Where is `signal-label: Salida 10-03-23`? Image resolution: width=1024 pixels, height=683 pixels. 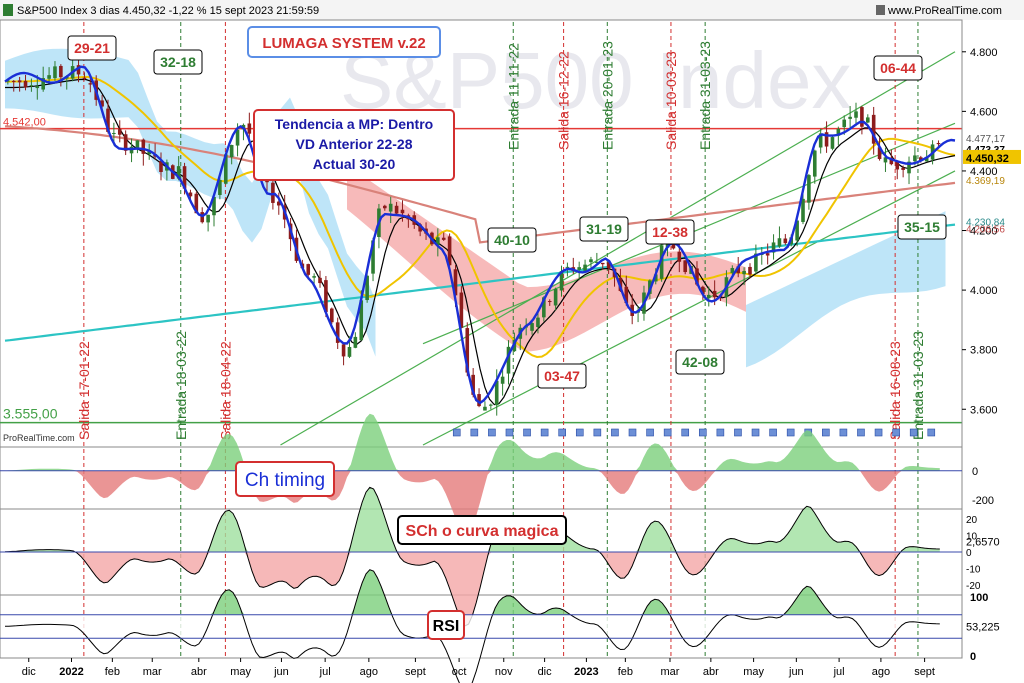
signal-label: Salida 10-03-23 is located at coordinates (671, 100).